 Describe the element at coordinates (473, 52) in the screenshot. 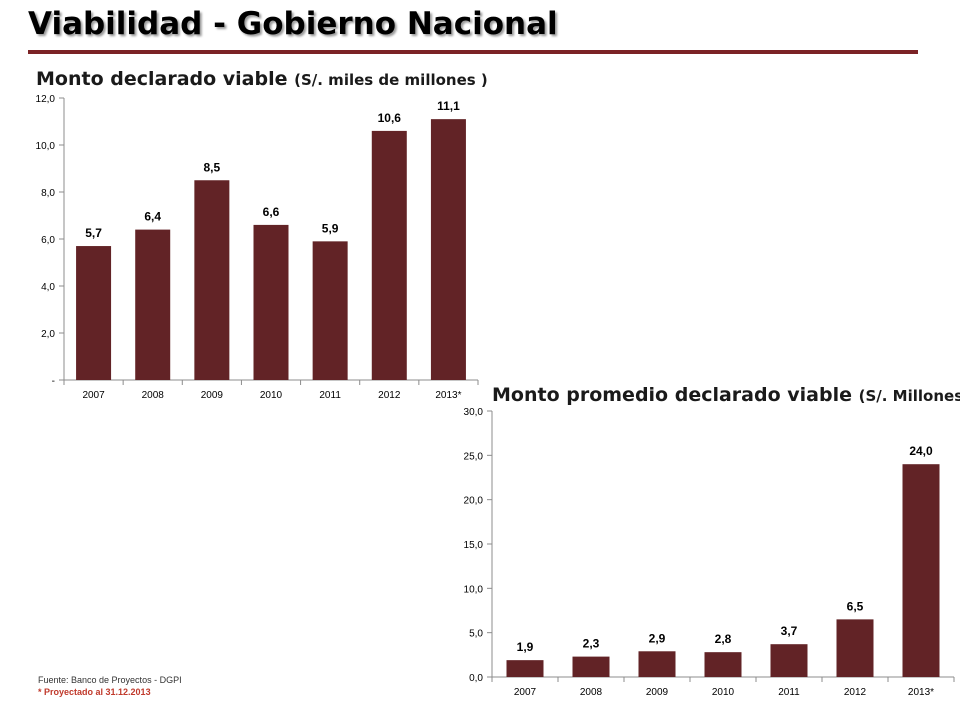

I see `title-divider` at that location.